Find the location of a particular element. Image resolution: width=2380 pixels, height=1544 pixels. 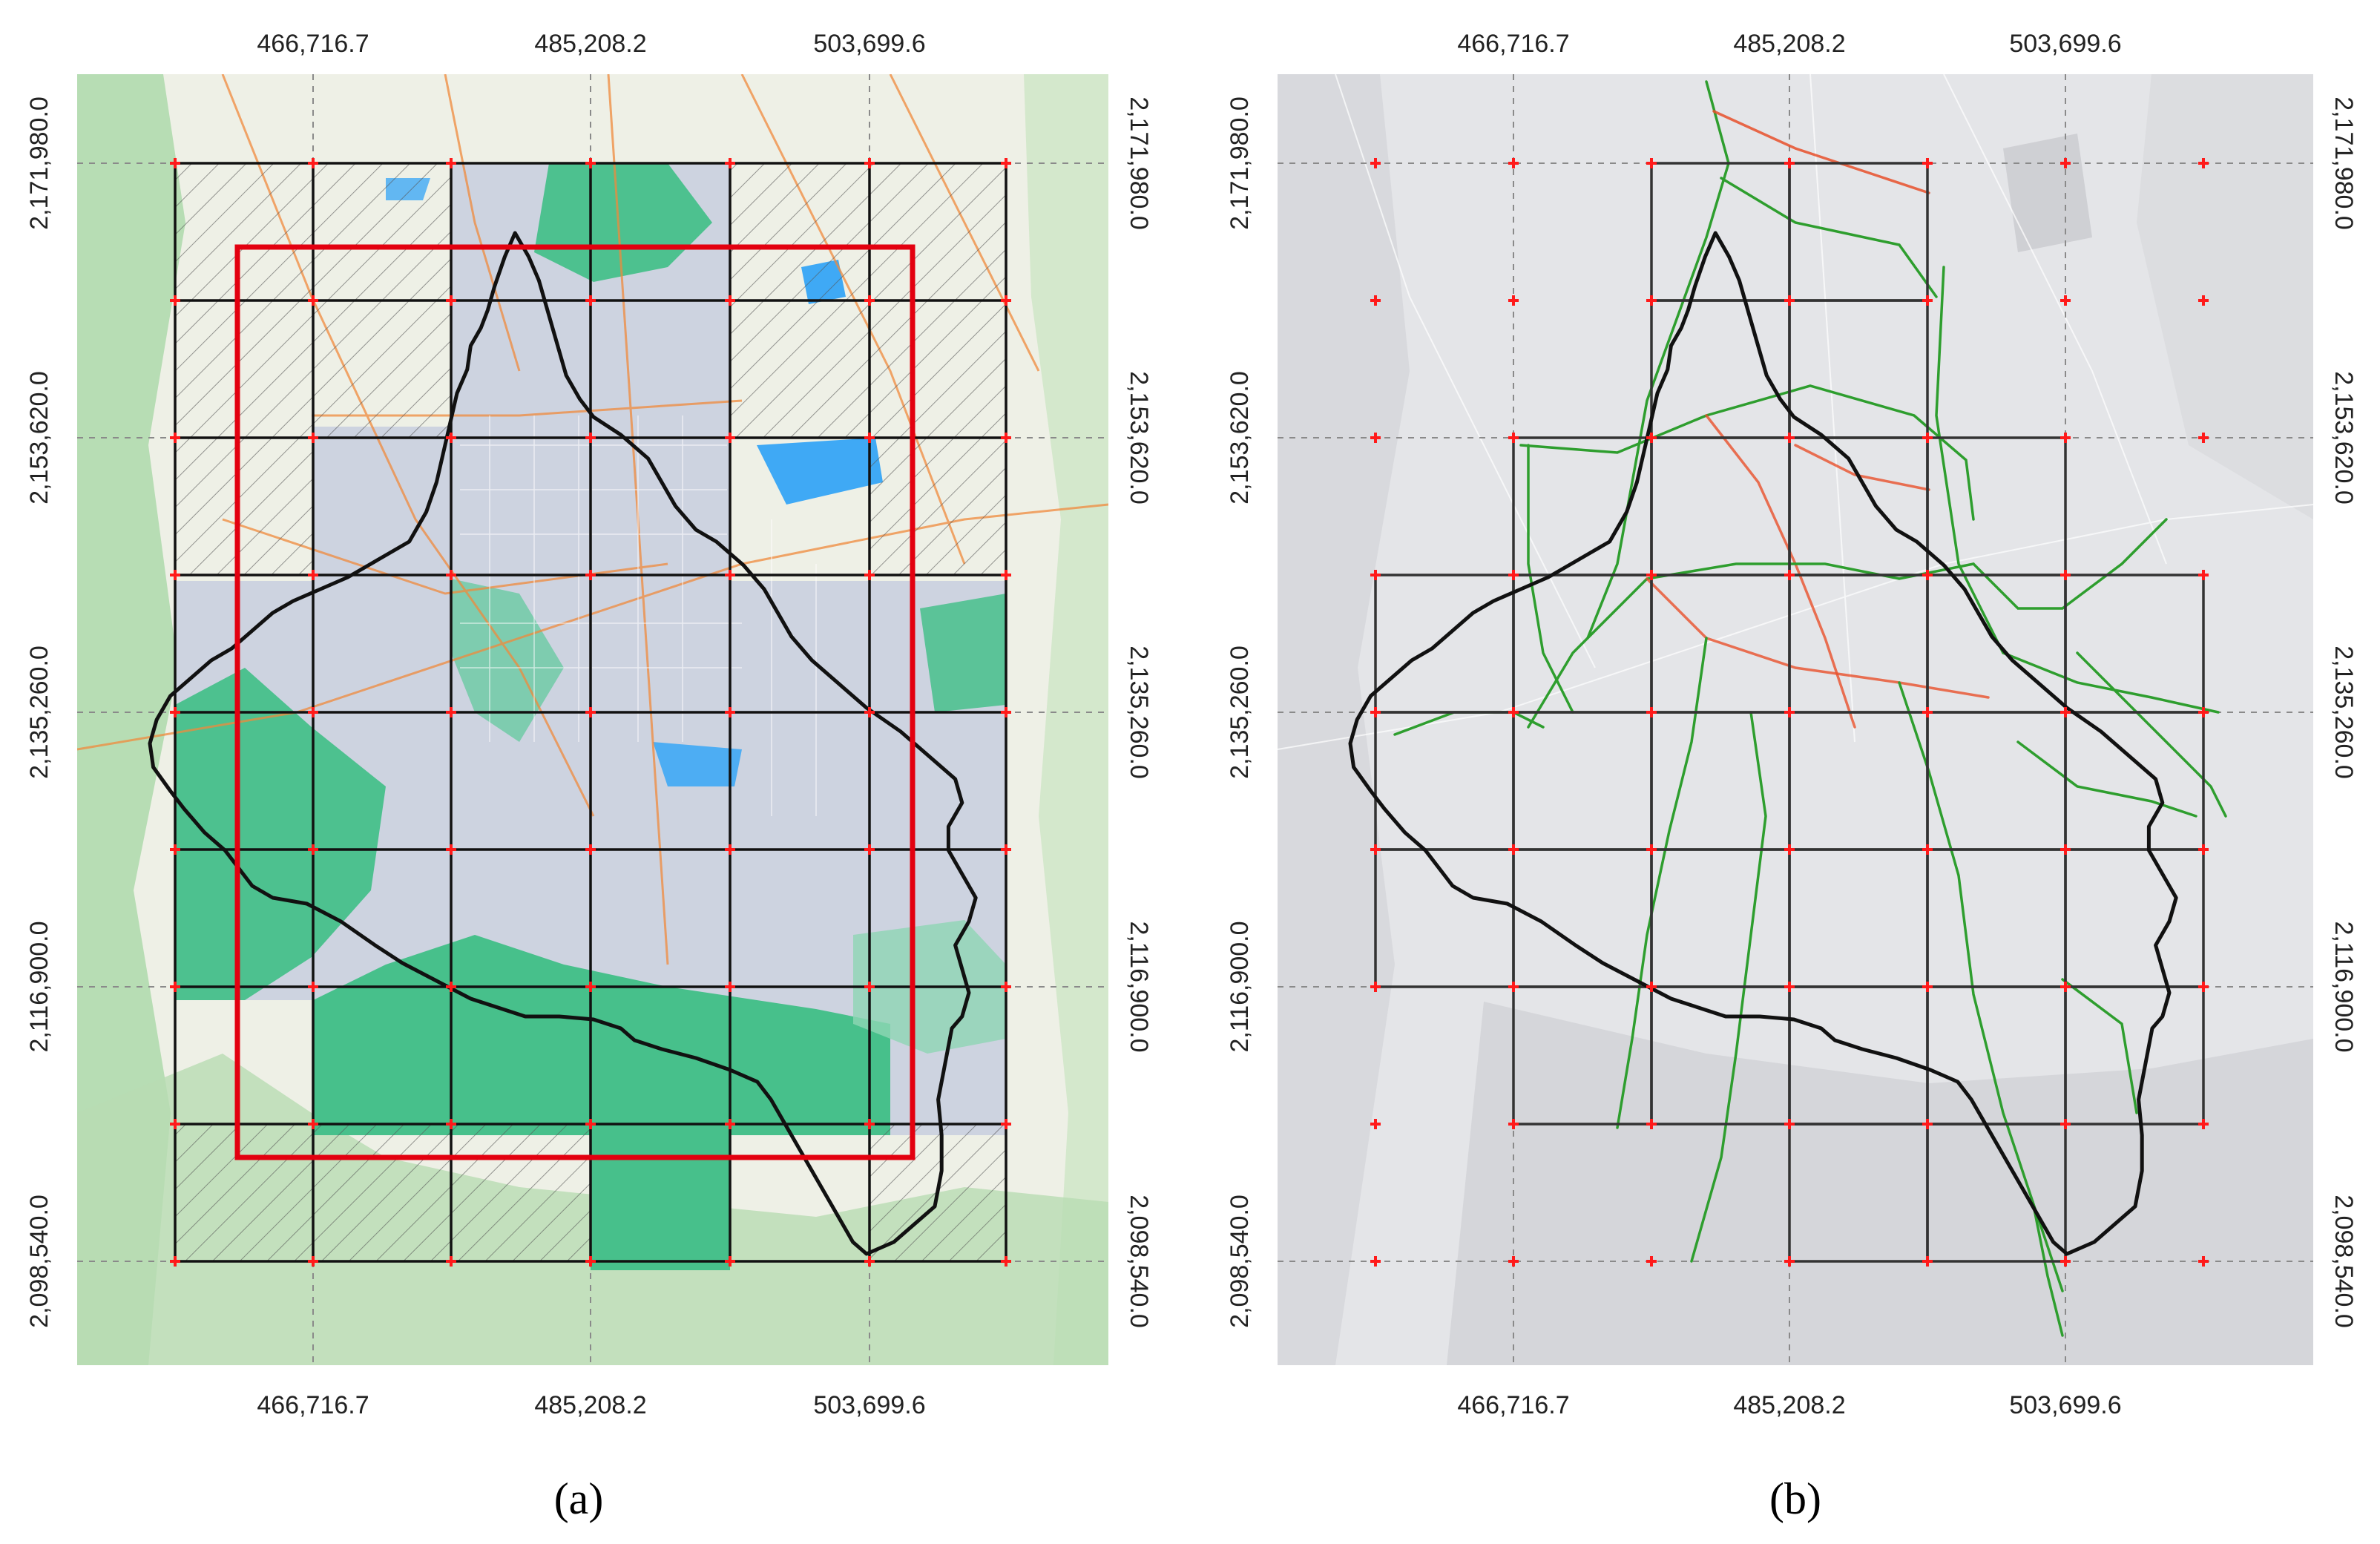

y-tick-label-right: 2,098,540.0 is located at coordinates (1139, 1261).